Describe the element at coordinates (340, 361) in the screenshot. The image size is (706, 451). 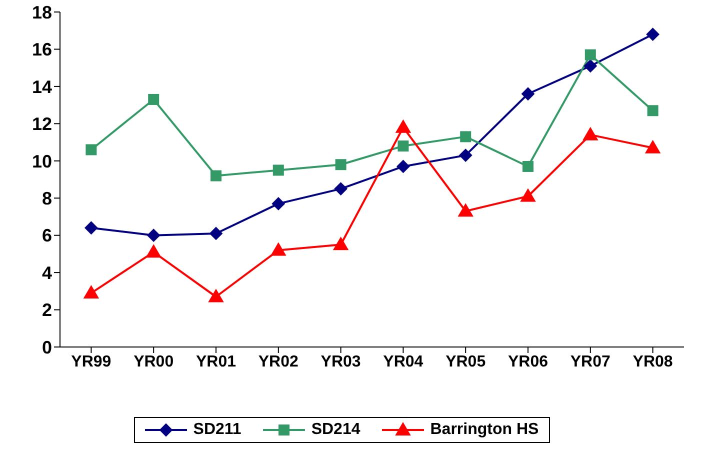
I see `x-tick-label: YR03` at that location.